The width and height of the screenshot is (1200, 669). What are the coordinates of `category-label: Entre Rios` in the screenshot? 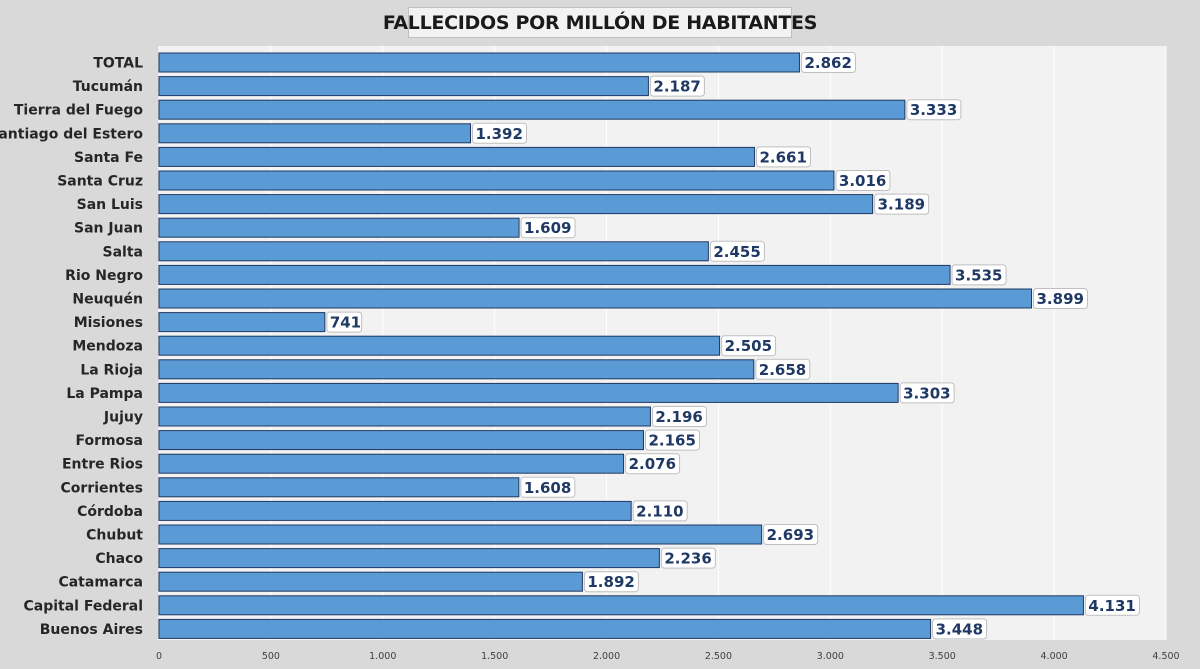 It's located at (102, 465).